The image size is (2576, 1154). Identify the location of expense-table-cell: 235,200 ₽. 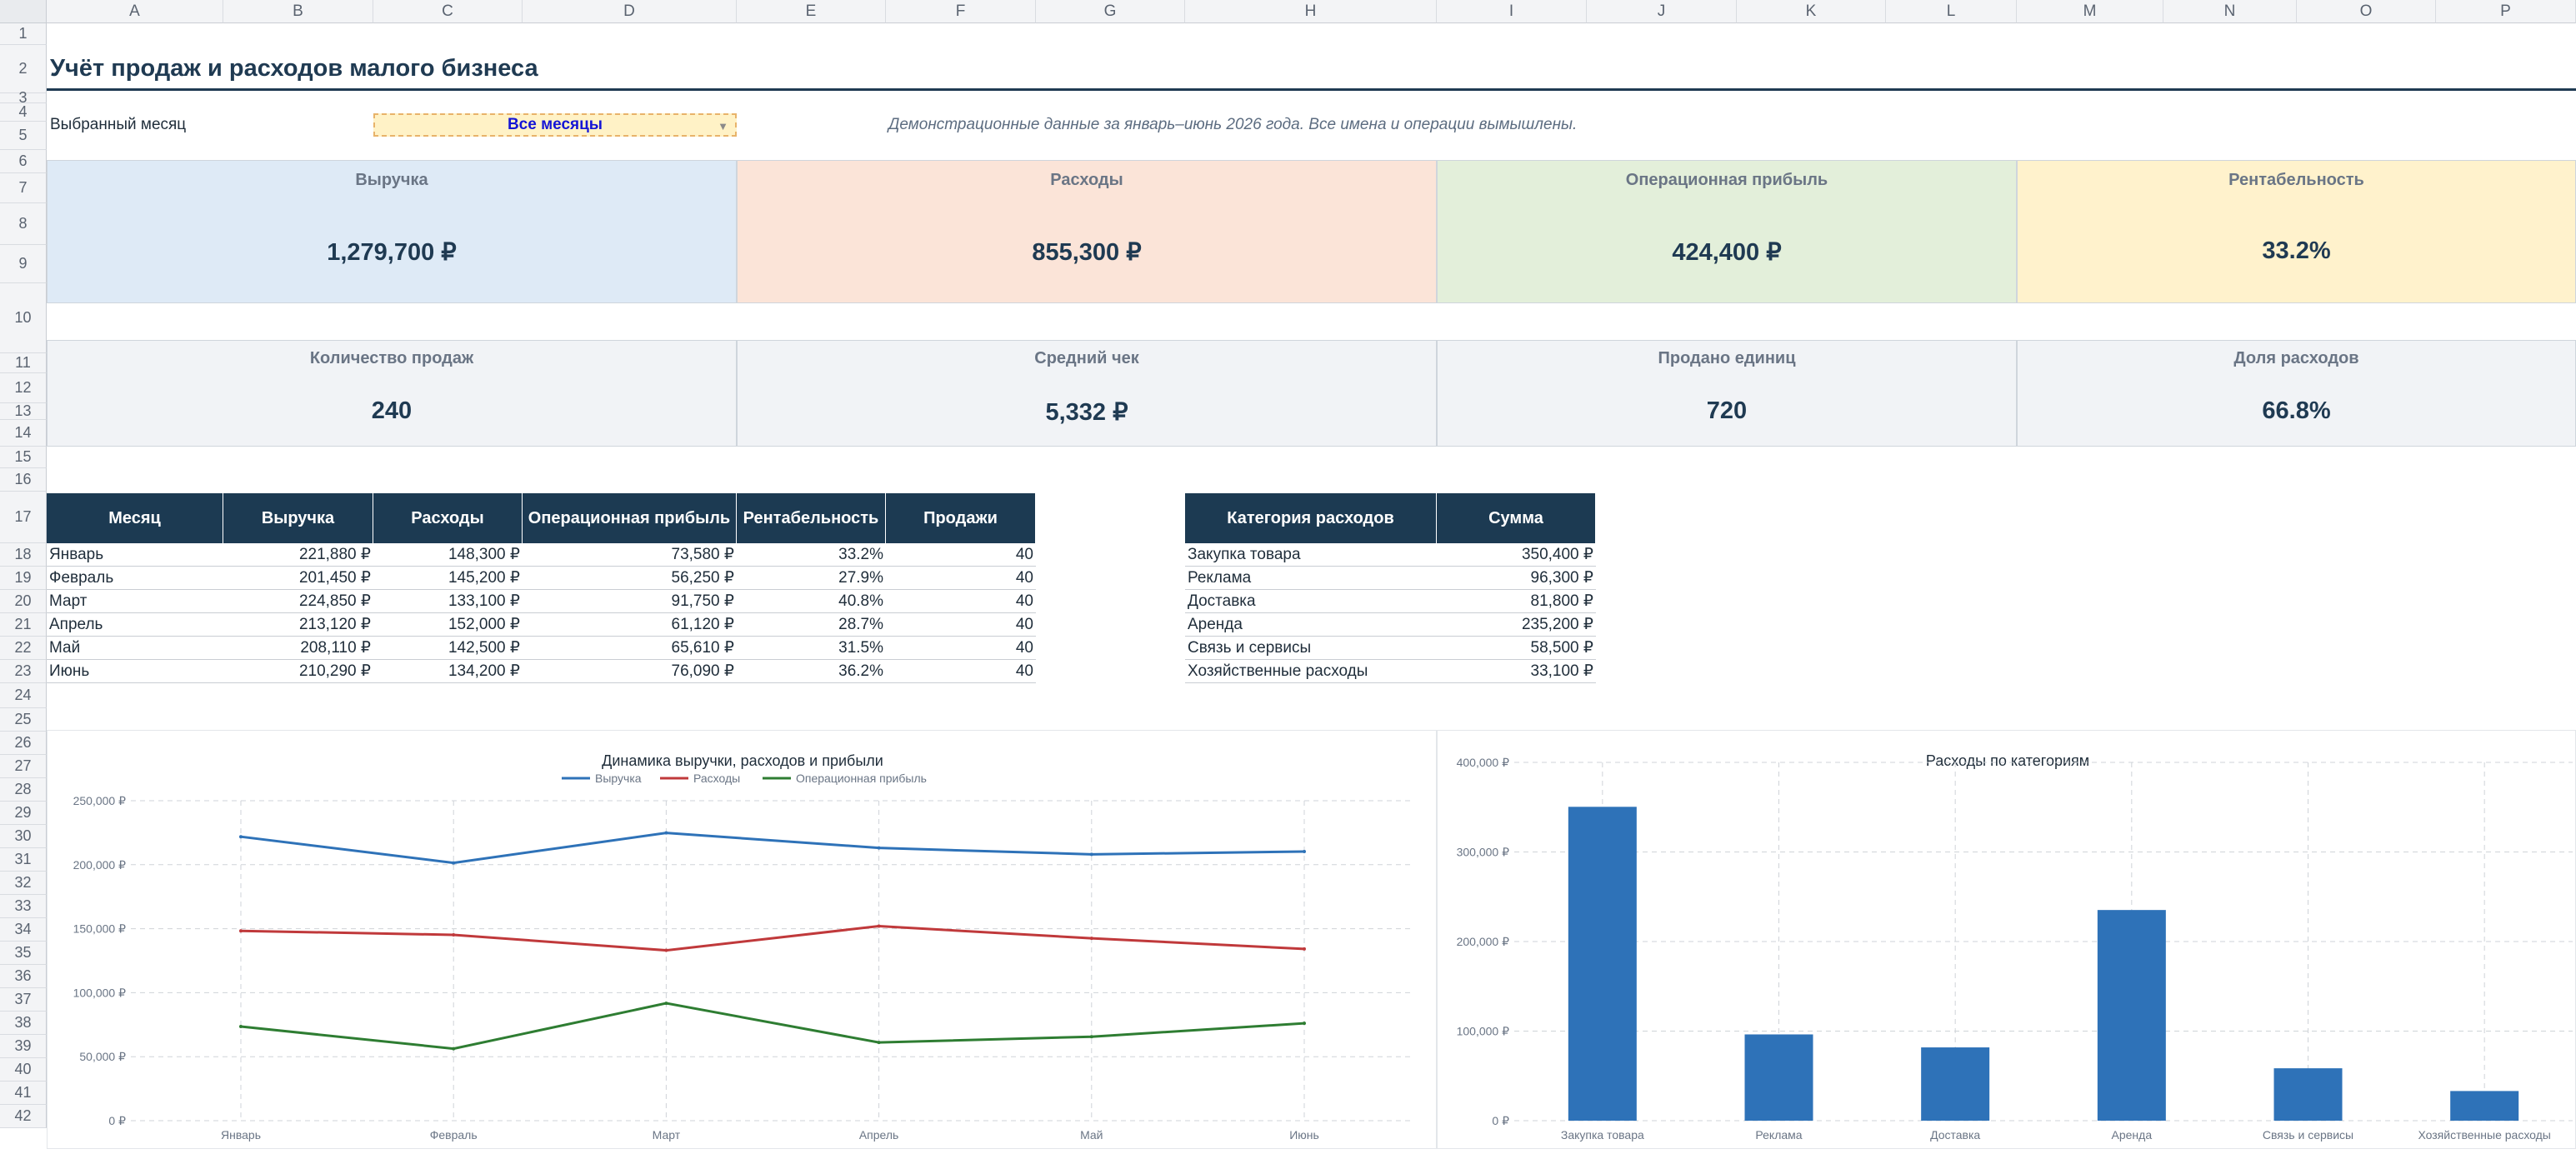
(1557, 624).